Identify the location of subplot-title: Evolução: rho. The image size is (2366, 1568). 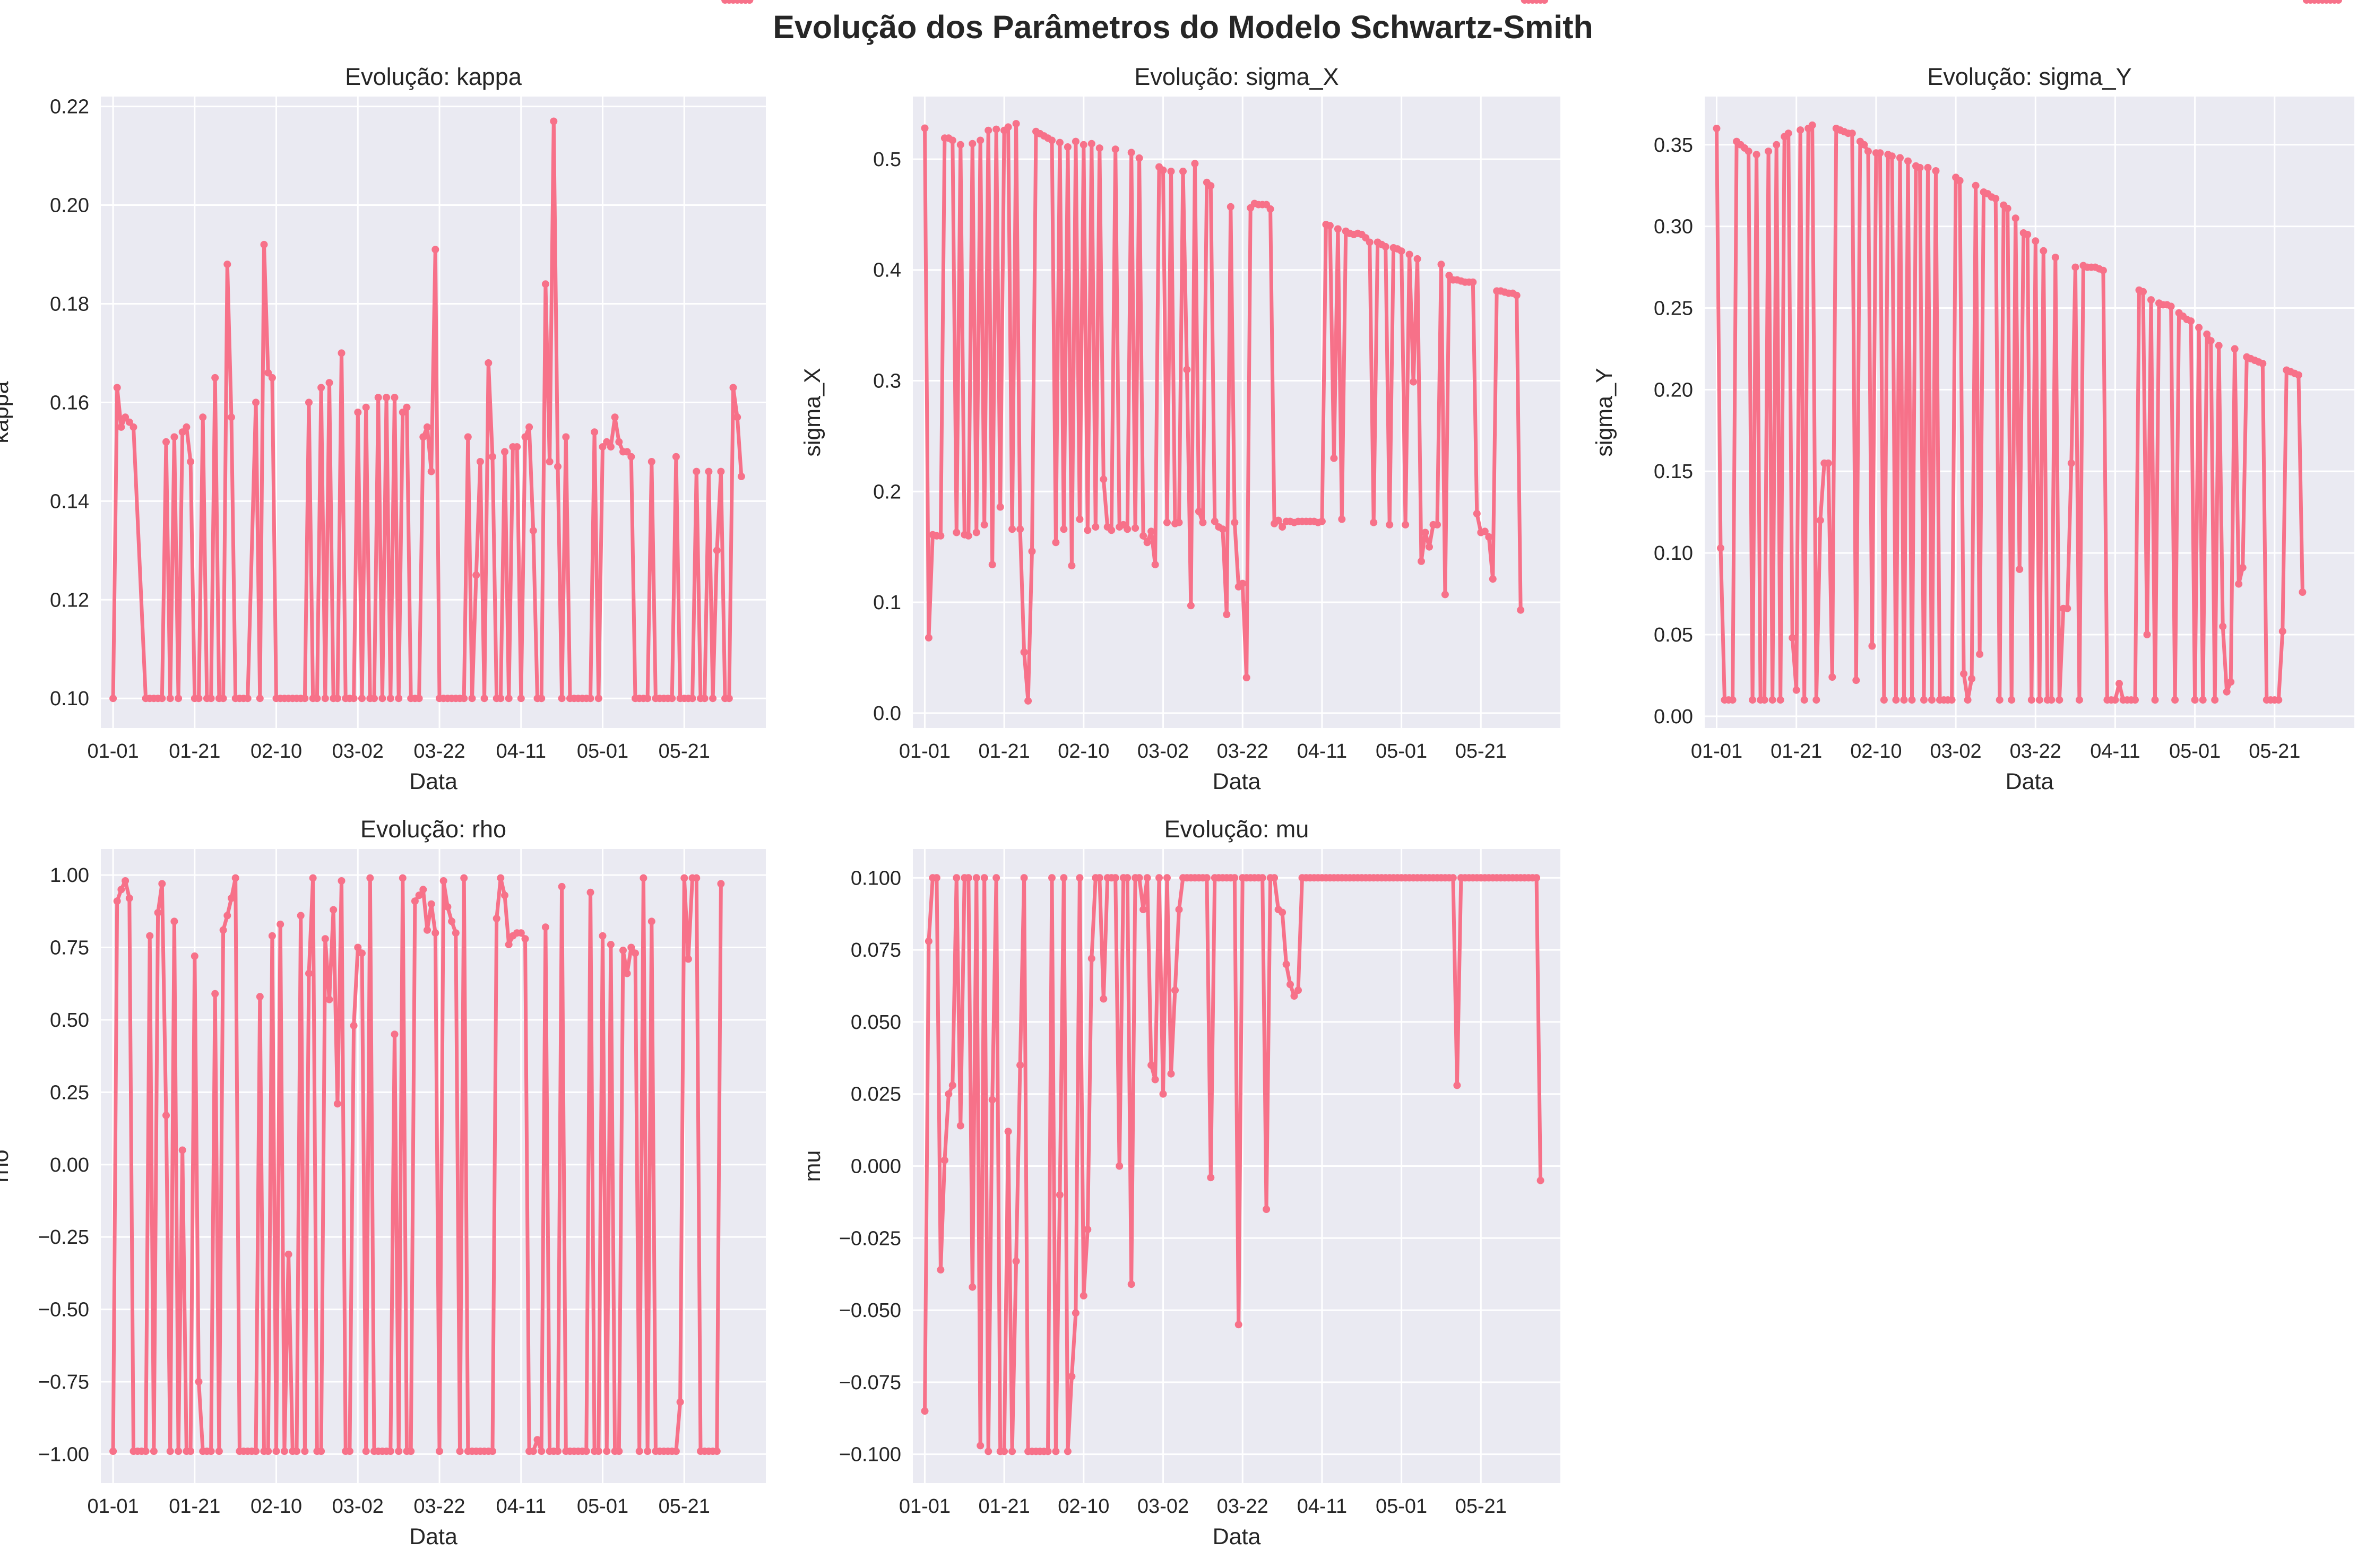
(433, 829).